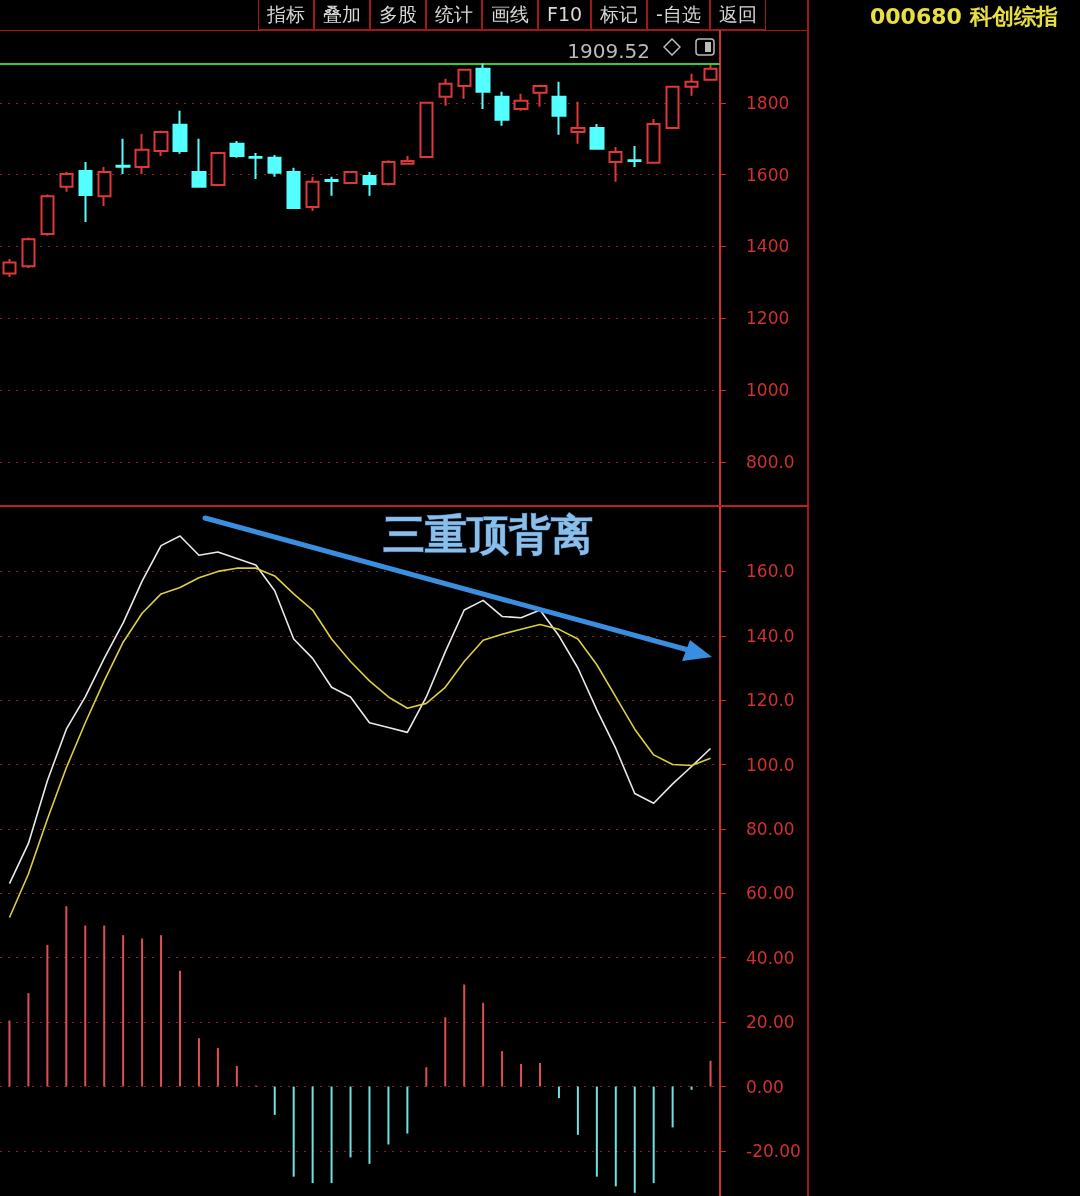 This screenshot has width=1080, height=1196. What do you see at coordinates (768, 174) in the screenshot?
I see `y-tick-label: 1600` at bounding box center [768, 174].